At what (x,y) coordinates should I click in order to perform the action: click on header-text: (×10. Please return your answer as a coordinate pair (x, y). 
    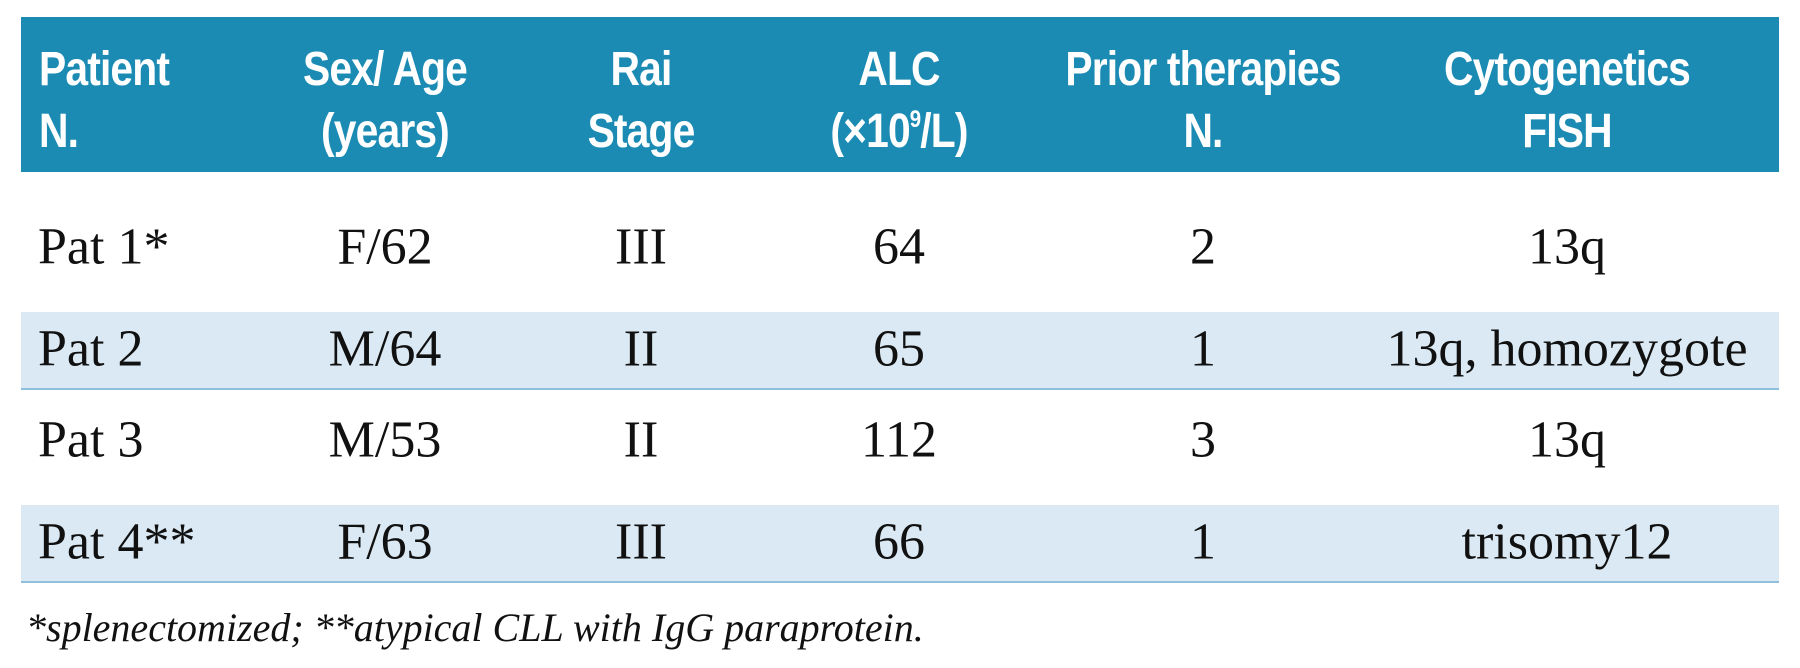
    Looking at the image, I should click on (870, 131).